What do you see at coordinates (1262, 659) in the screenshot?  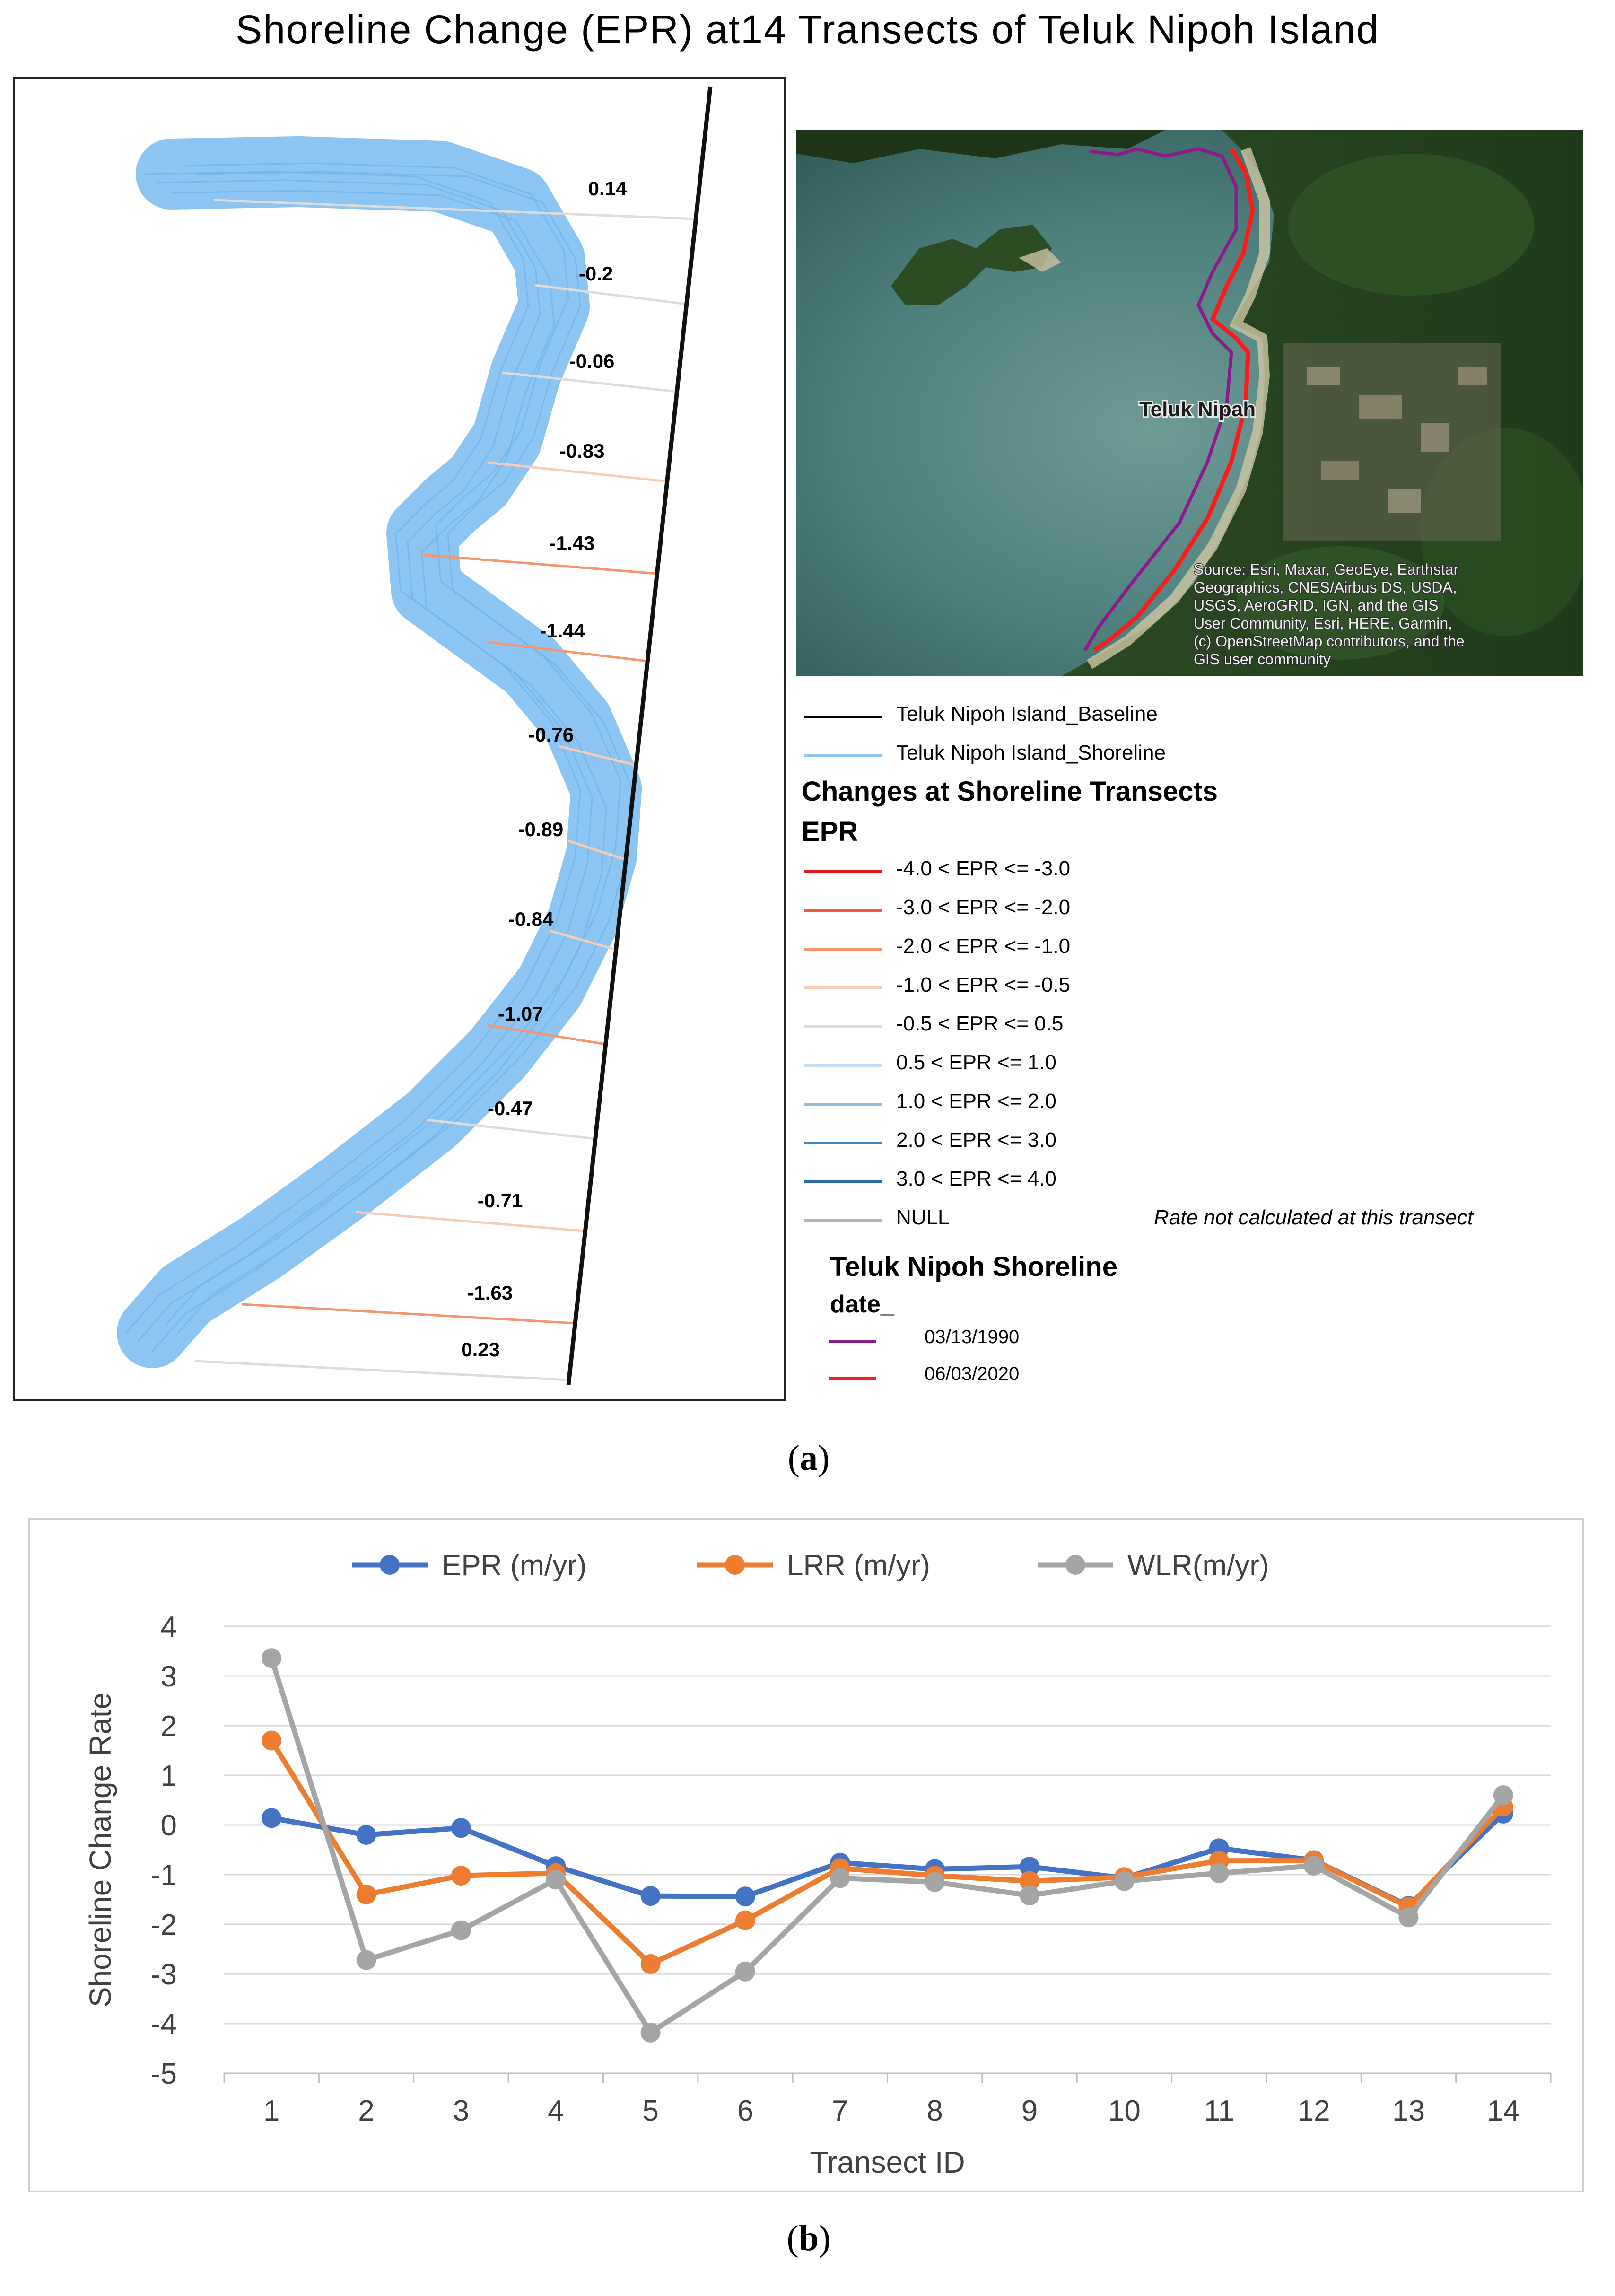 I see `attribution-line: GIS user community` at bounding box center [1262, 659].